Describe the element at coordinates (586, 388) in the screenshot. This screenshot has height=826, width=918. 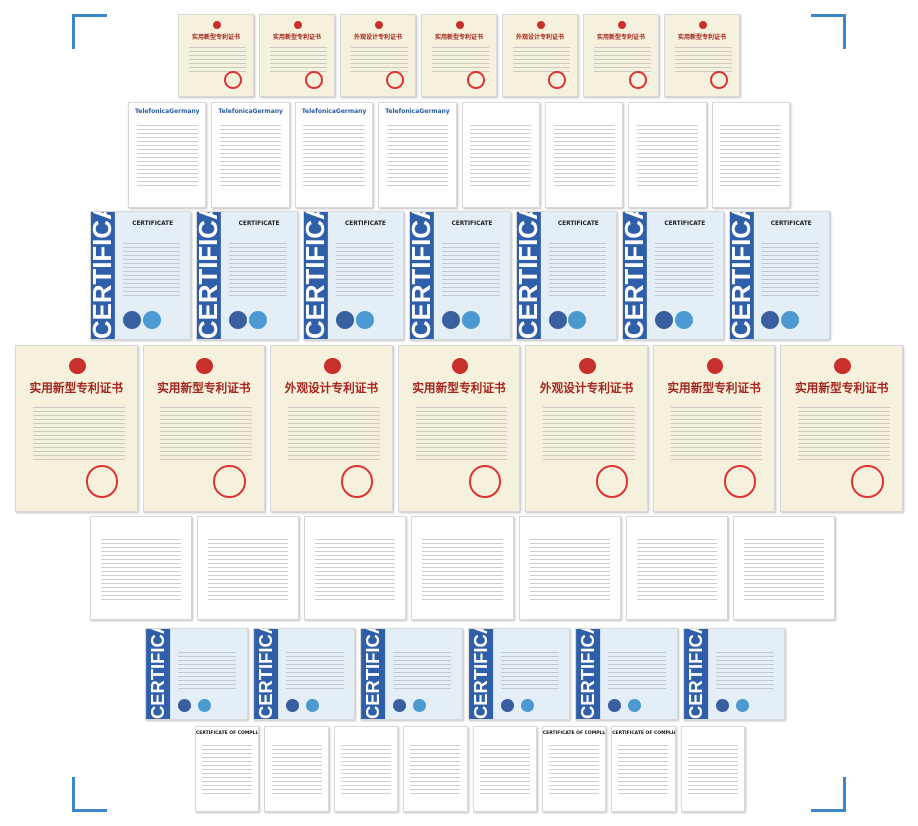
I see `certificate-title: 外观设计专利证书` at that location.